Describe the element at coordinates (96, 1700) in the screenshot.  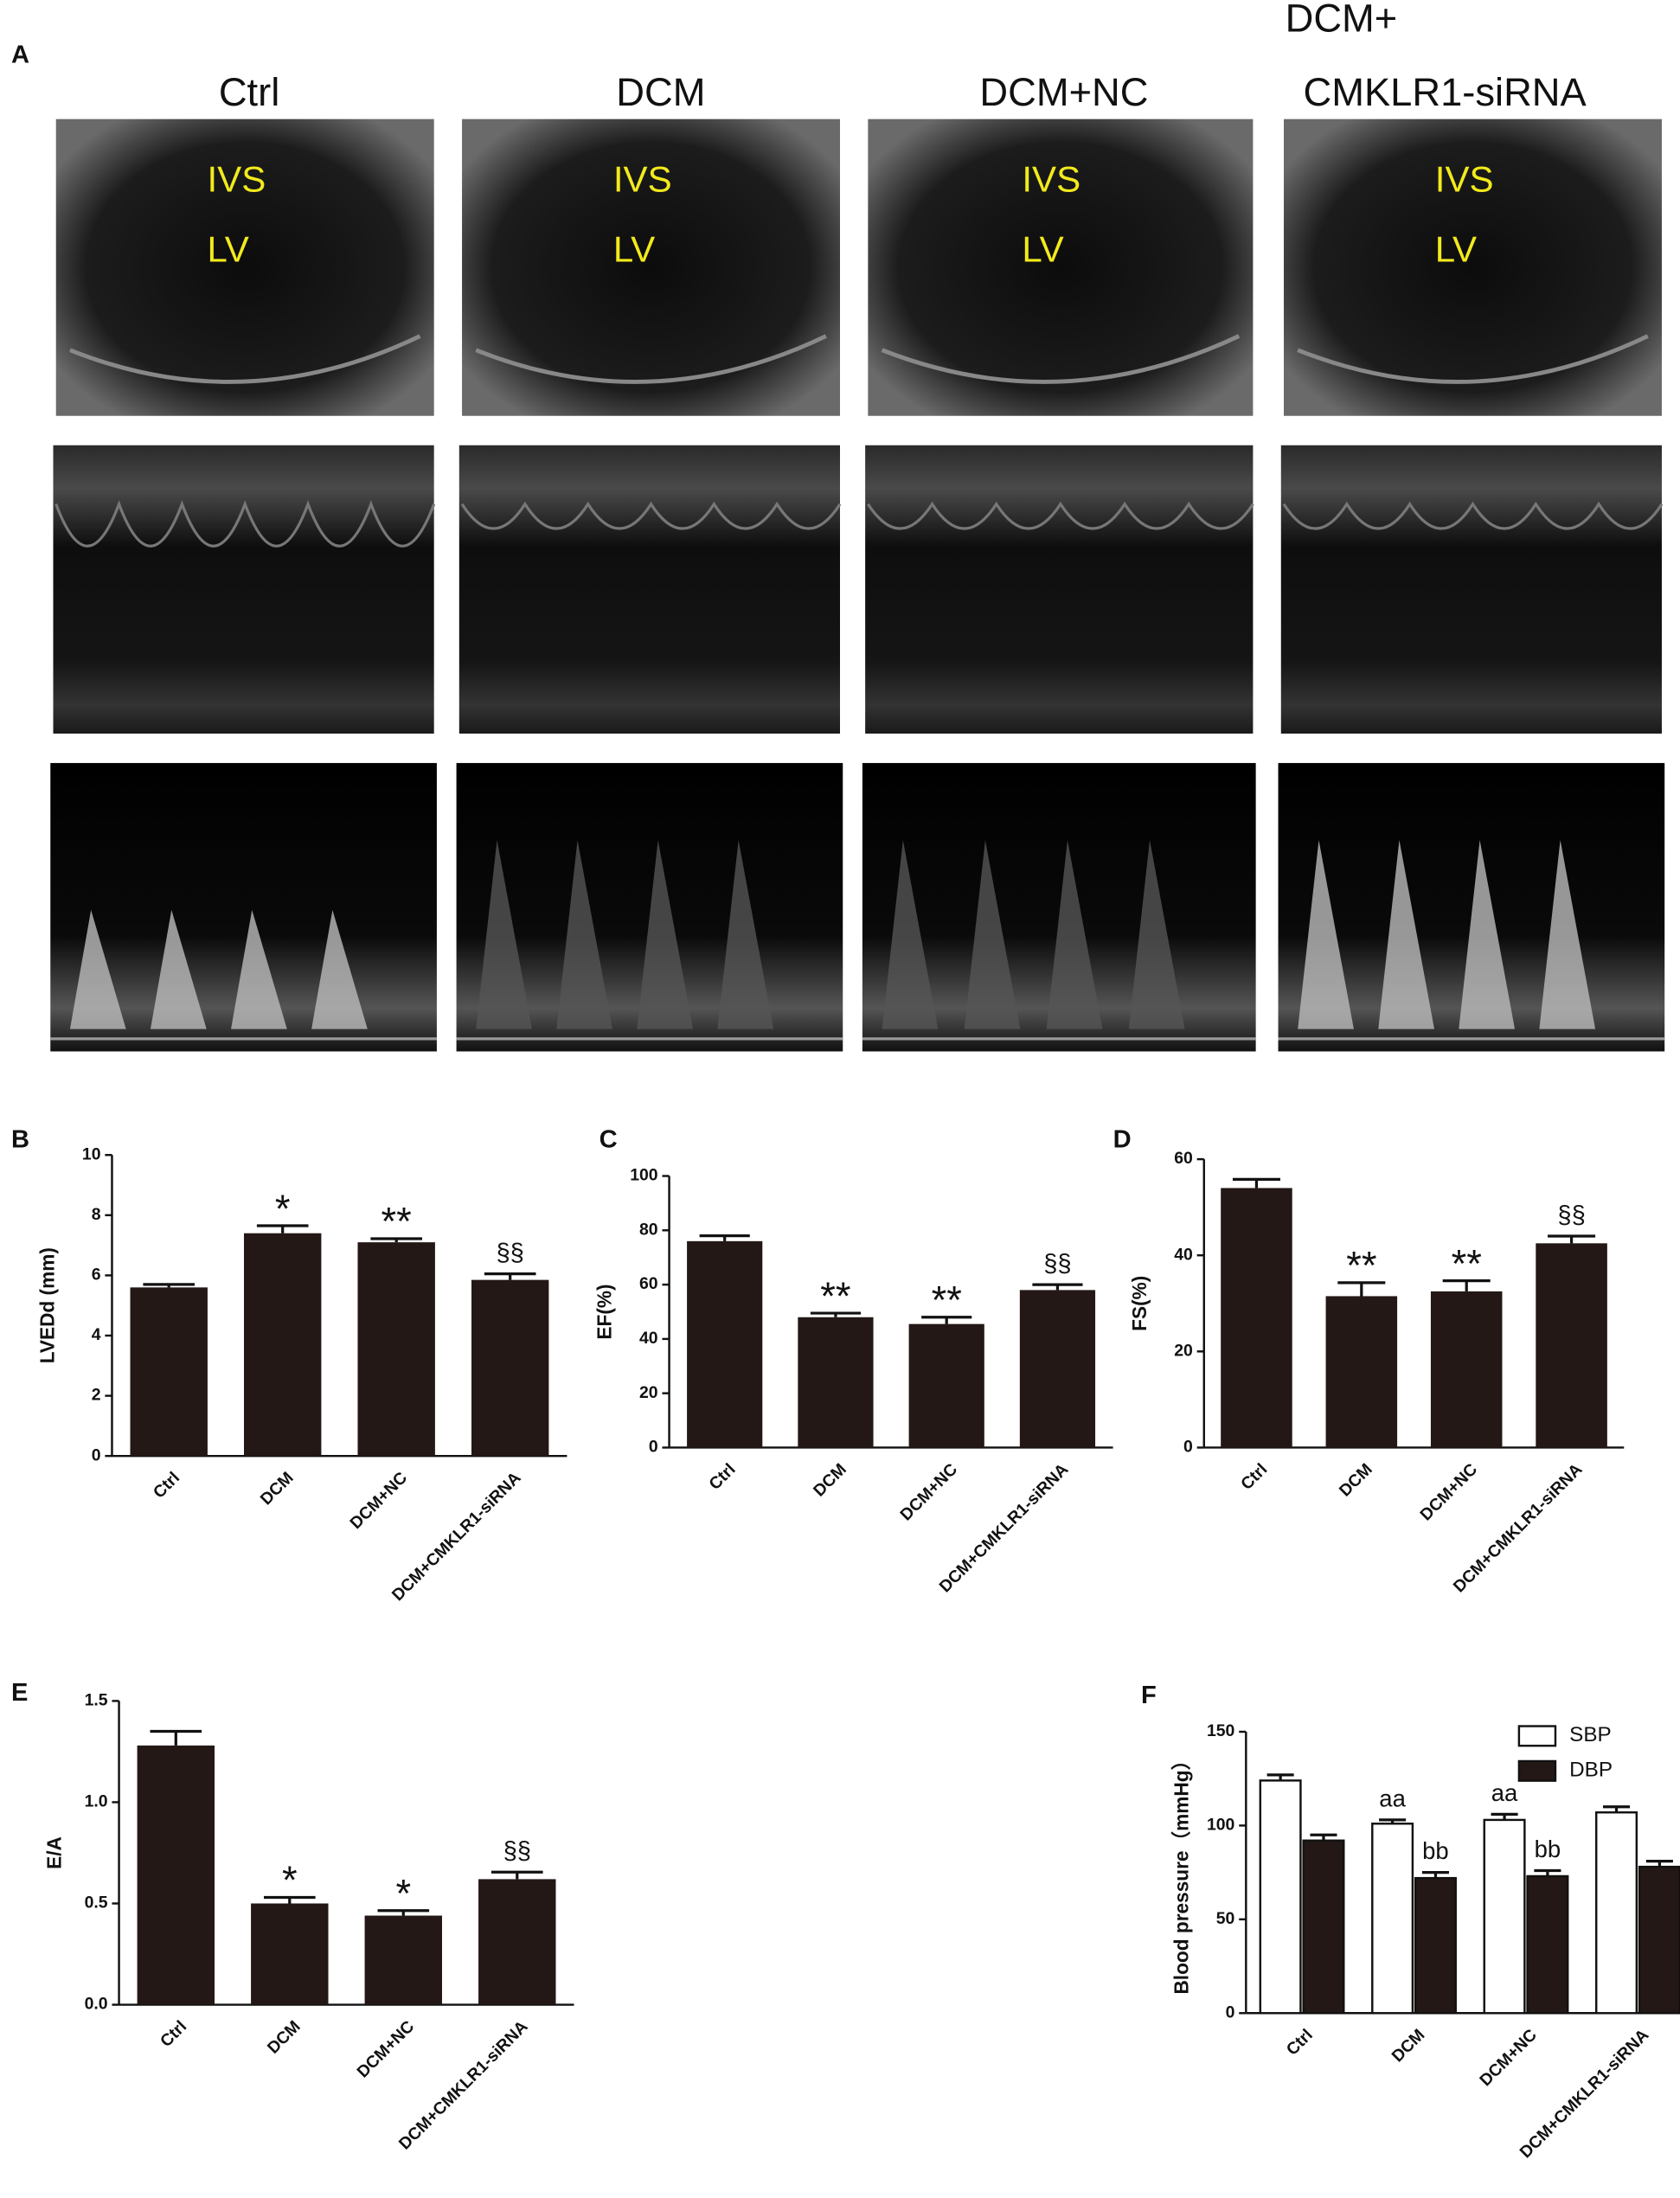
I see `y-tick-label: 1.5` at that location.